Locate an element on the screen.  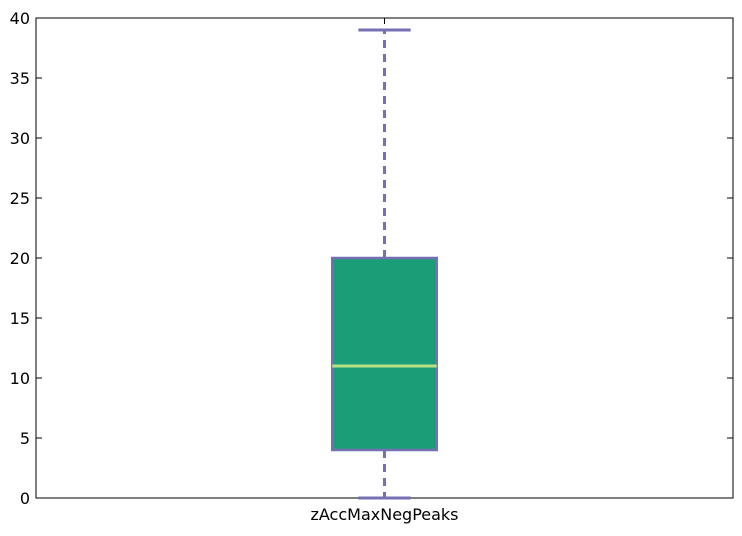
y-tick-label: 5 is located at coordinates (25, 438).